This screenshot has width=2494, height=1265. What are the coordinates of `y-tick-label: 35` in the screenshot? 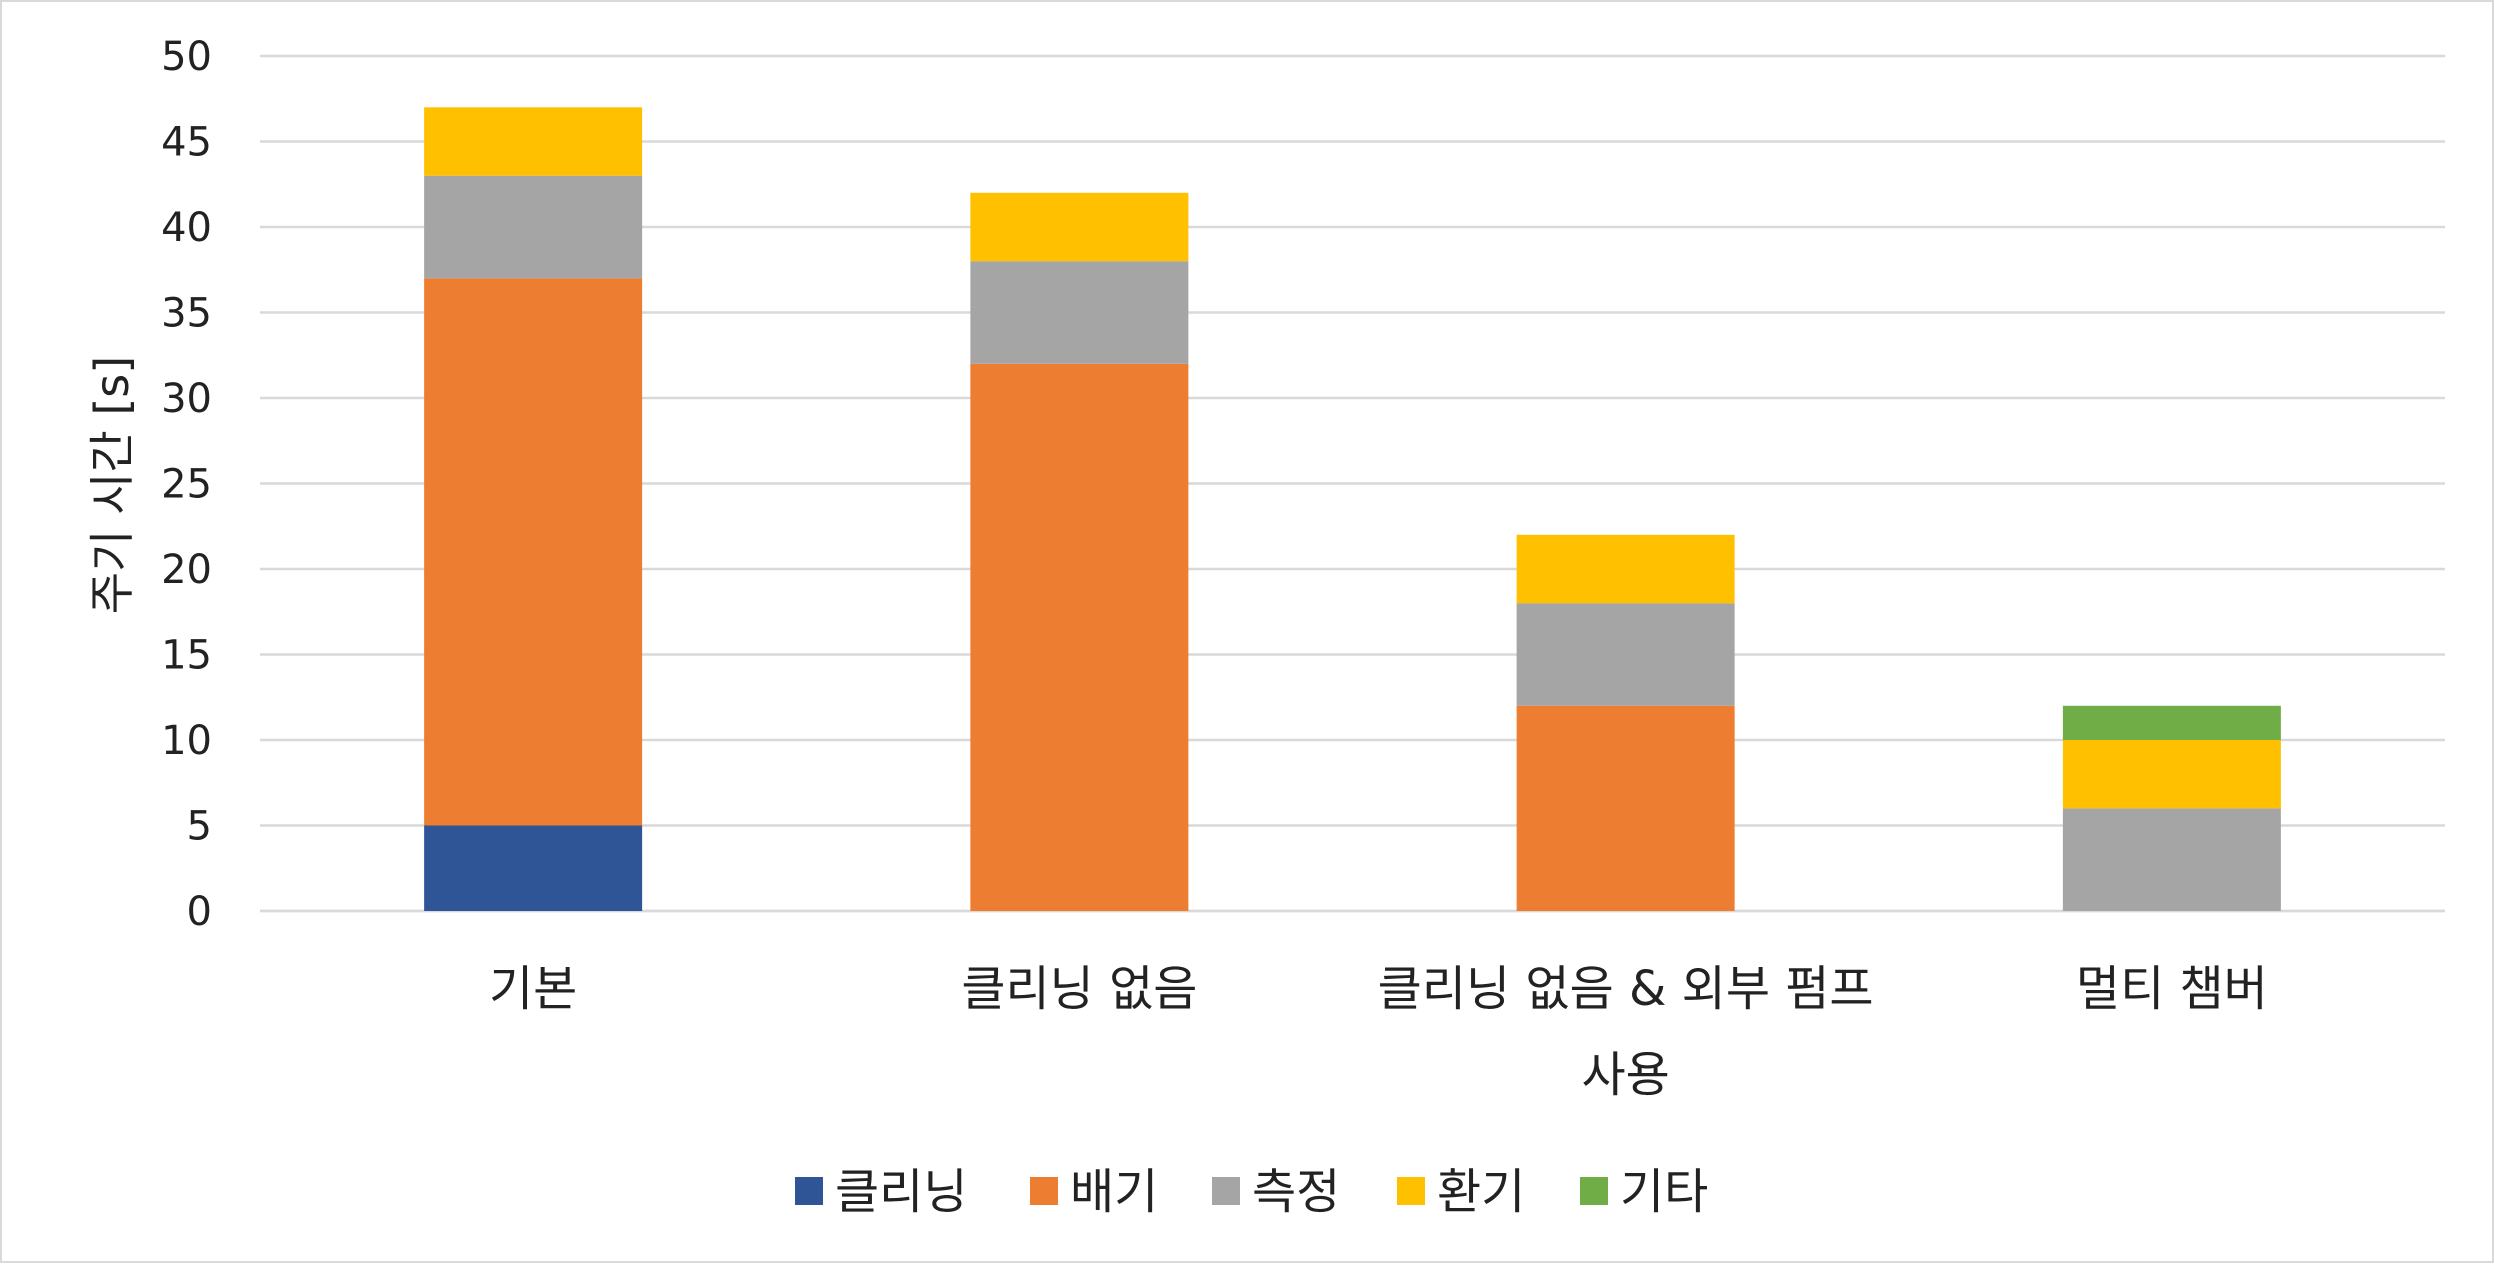 It's located at (186, 314).